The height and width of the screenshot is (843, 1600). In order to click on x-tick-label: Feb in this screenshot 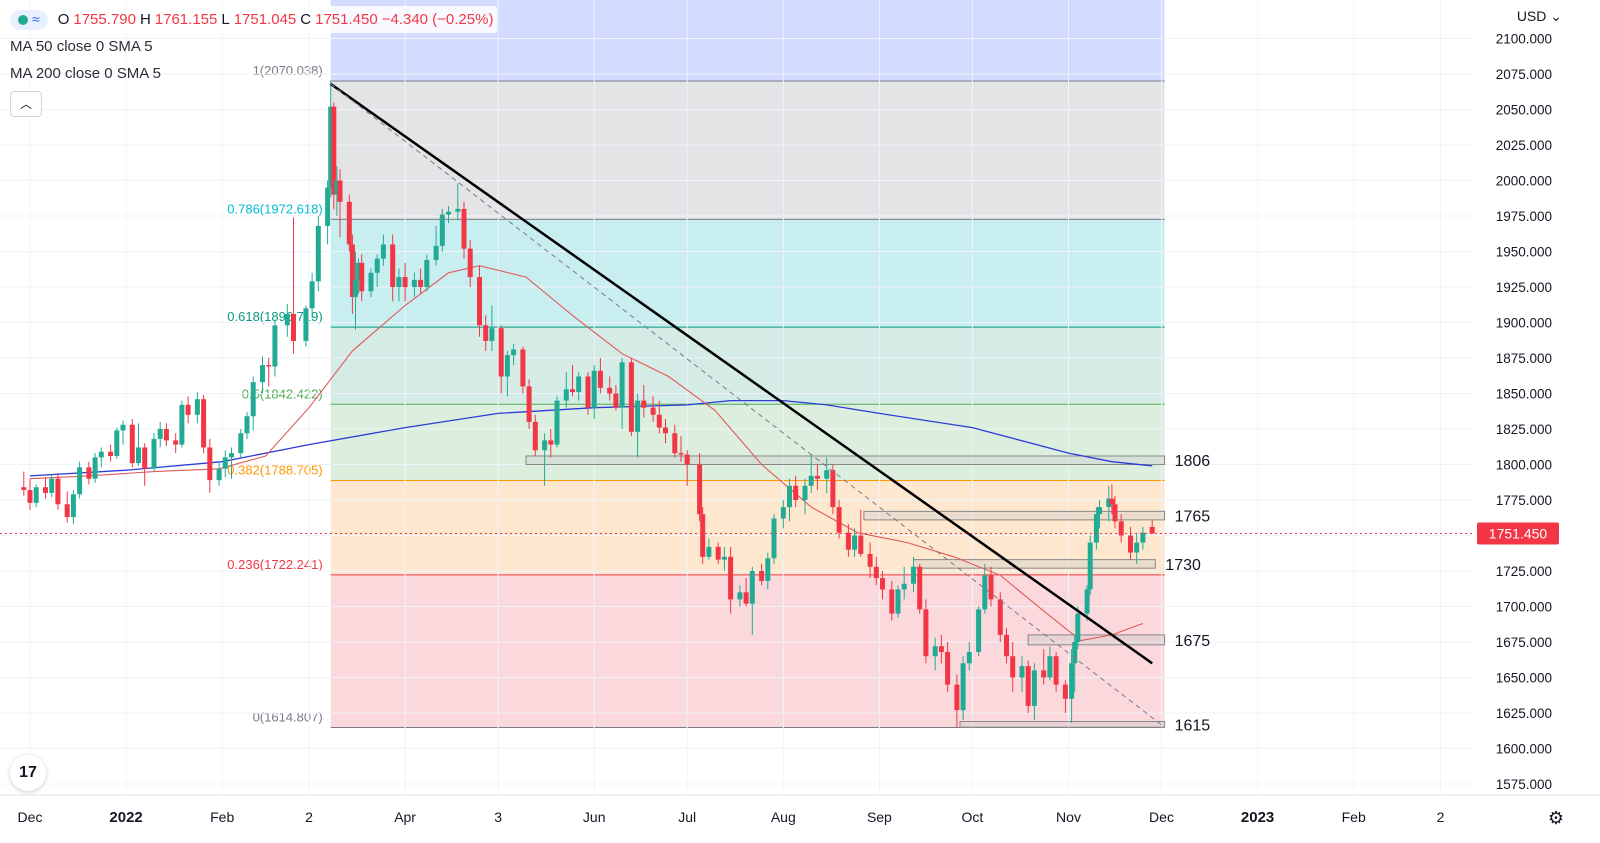, I will do `click(1354, 817)`.